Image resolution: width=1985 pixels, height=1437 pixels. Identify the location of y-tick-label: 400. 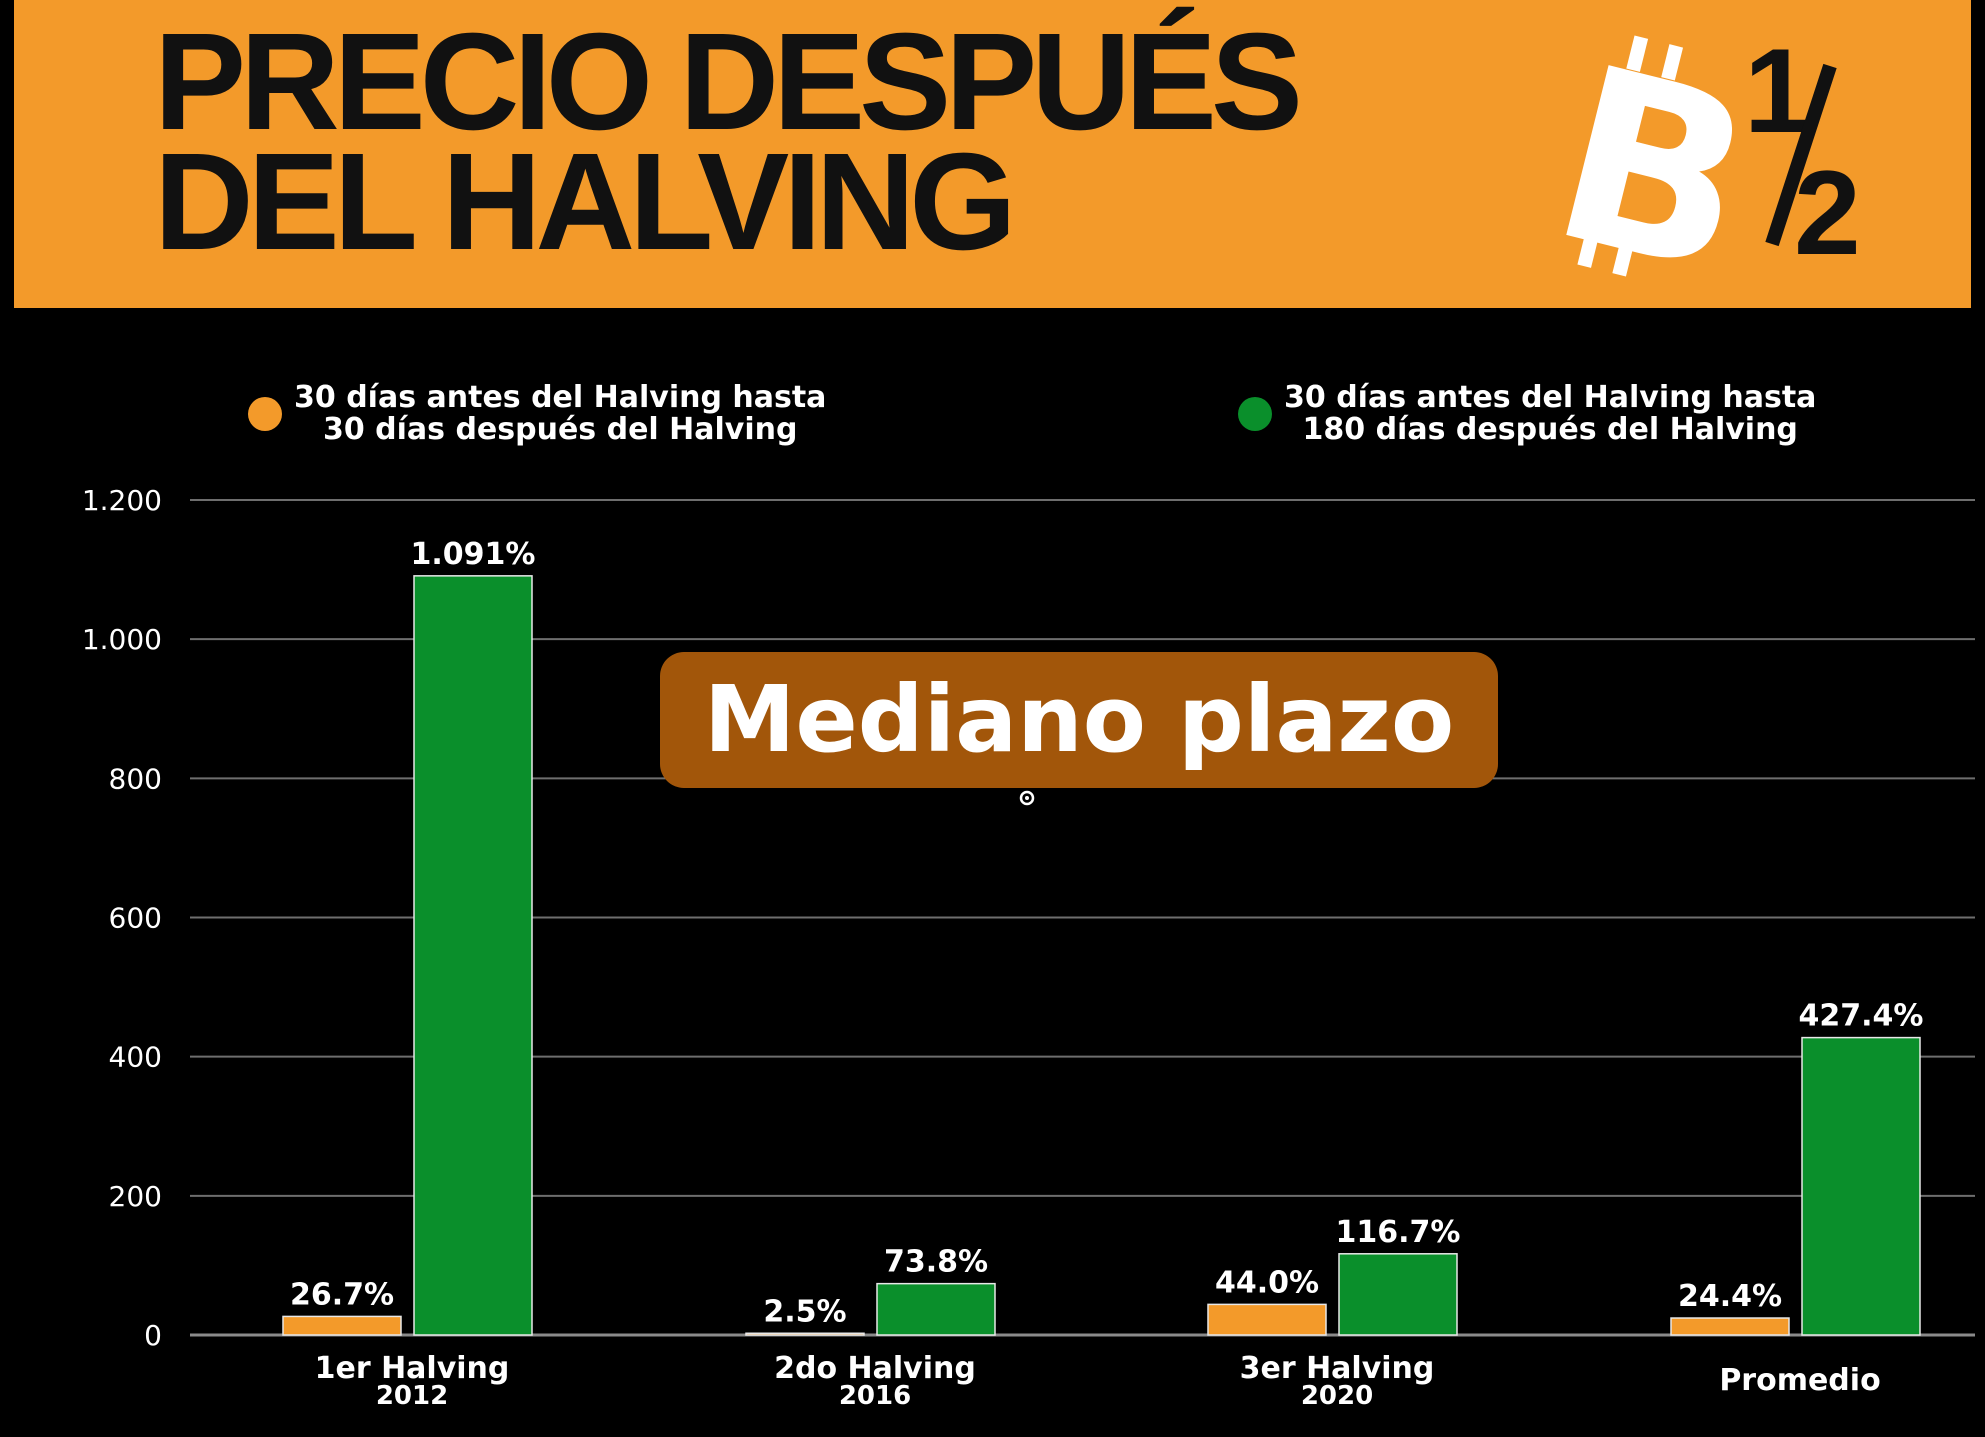
(135, 1057).